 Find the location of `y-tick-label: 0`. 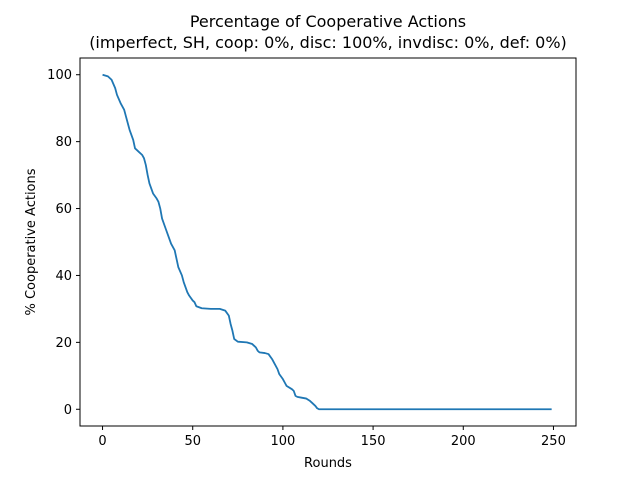

y-tick-label: 0 is located at coordinates (68, 410).